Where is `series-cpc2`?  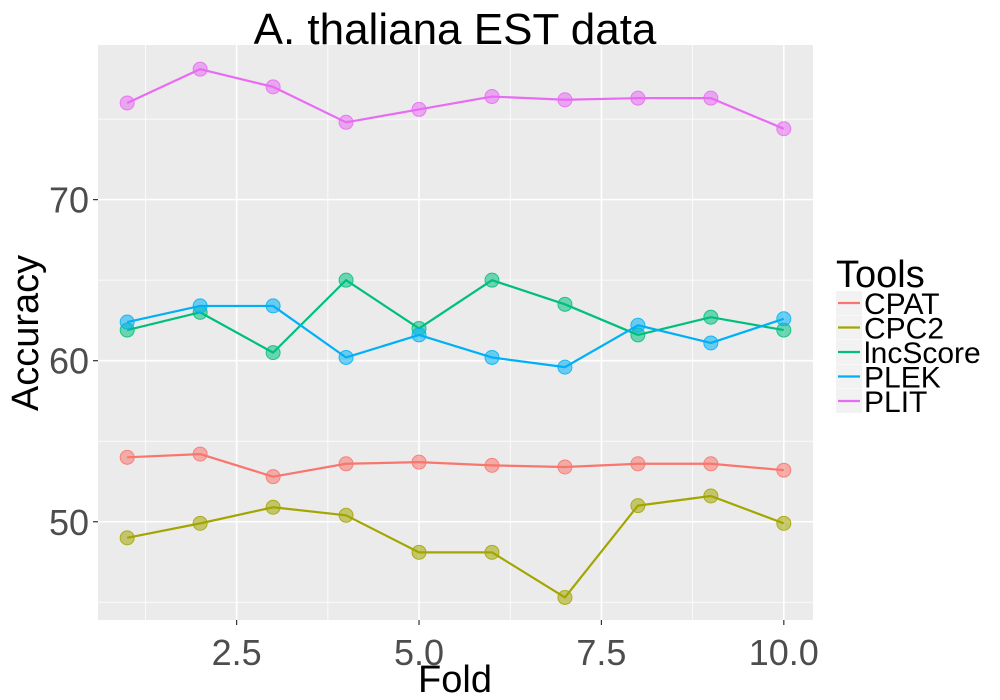 series-cpc2 is located at coordinates (455, 546).